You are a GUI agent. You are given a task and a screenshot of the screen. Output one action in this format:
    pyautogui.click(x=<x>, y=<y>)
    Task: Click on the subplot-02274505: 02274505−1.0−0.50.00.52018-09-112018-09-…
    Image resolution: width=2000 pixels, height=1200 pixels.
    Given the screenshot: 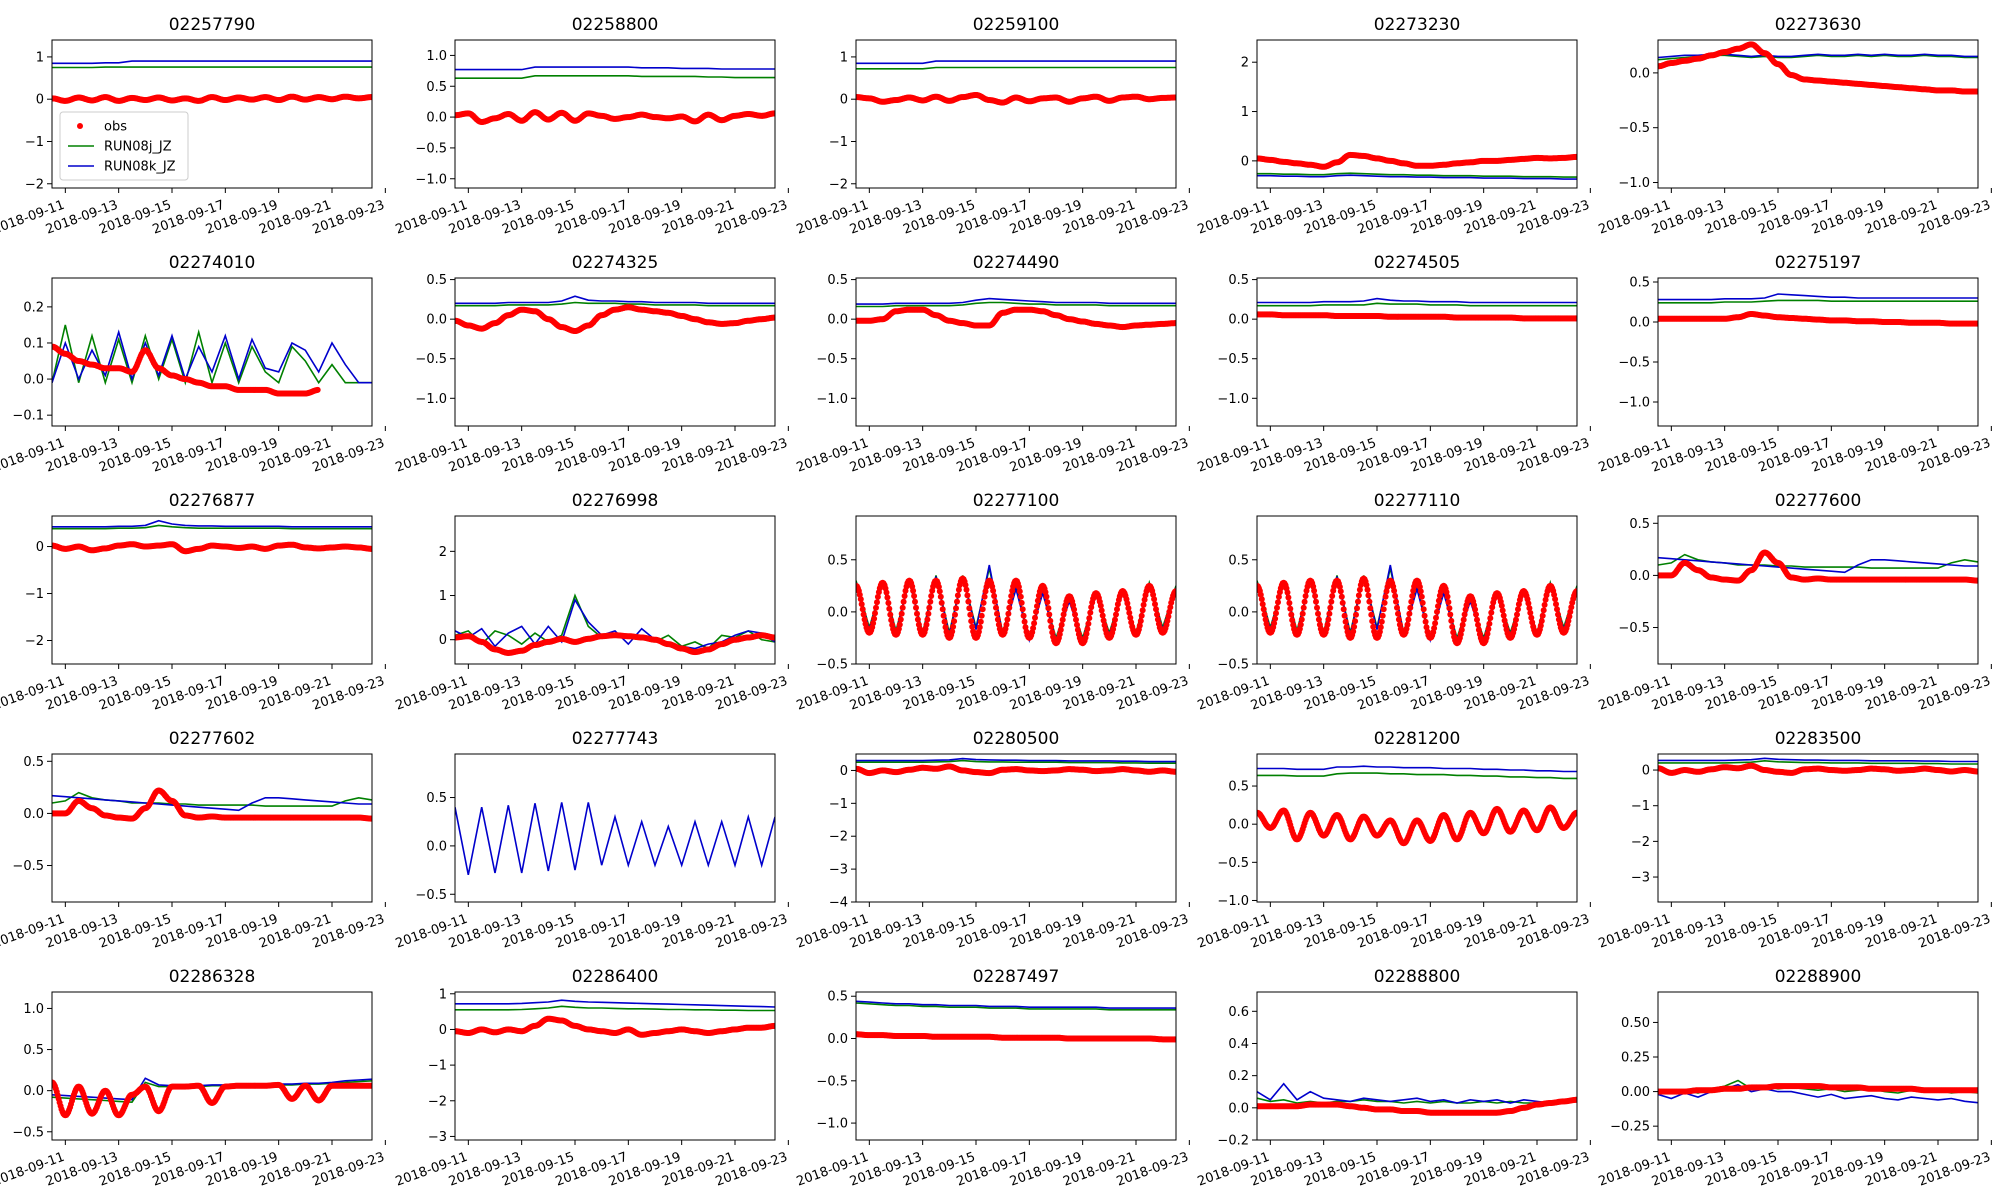 What is the action you would take?
    pyautogui.click(x=1394, y=364)
    